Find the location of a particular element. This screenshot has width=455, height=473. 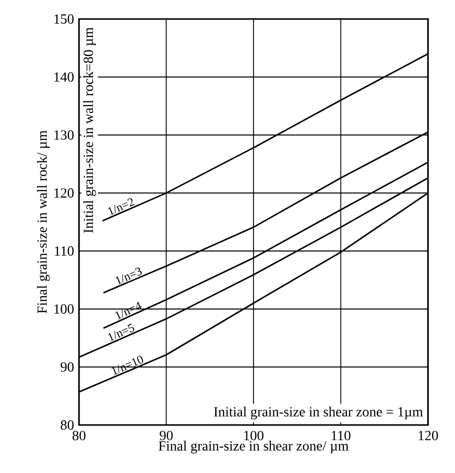

annotation: Initial grain-size in shear zone = 1µm is located at coordinates (318, 413).